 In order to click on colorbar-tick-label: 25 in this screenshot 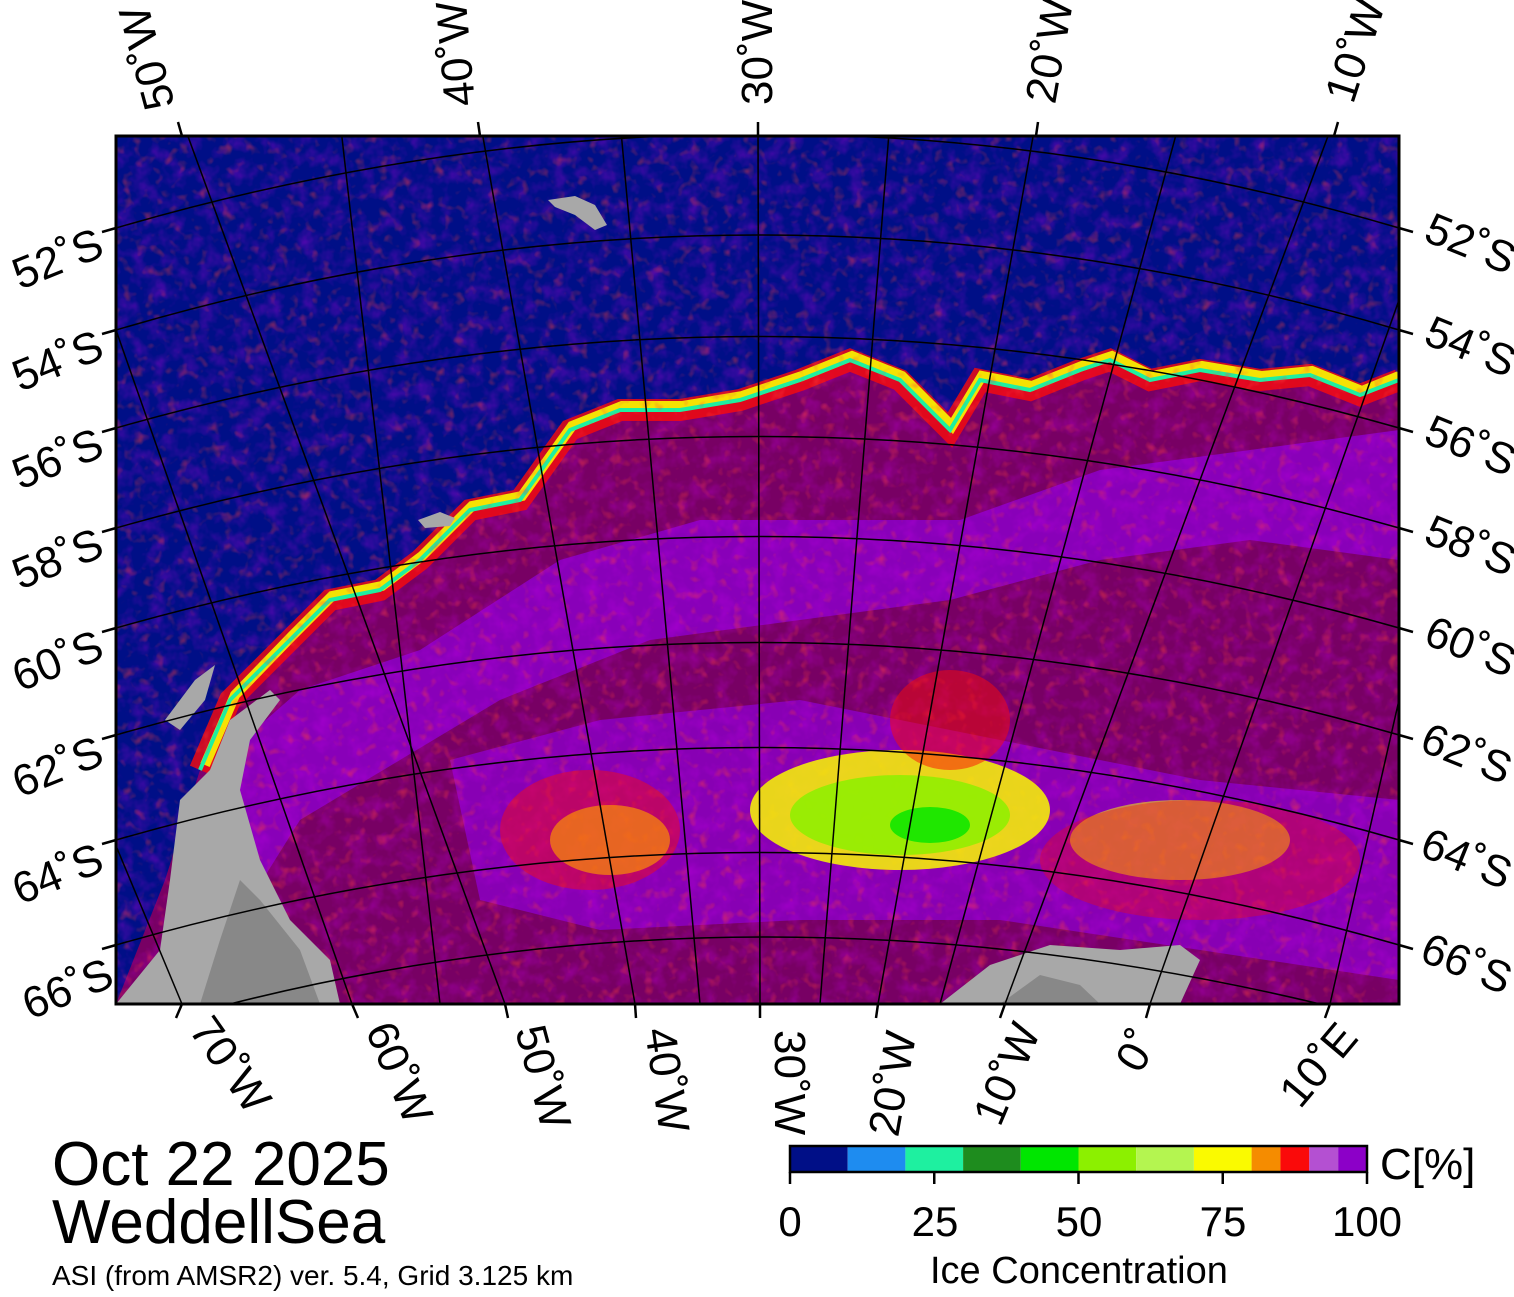, I will do `click(935, 1221)`.